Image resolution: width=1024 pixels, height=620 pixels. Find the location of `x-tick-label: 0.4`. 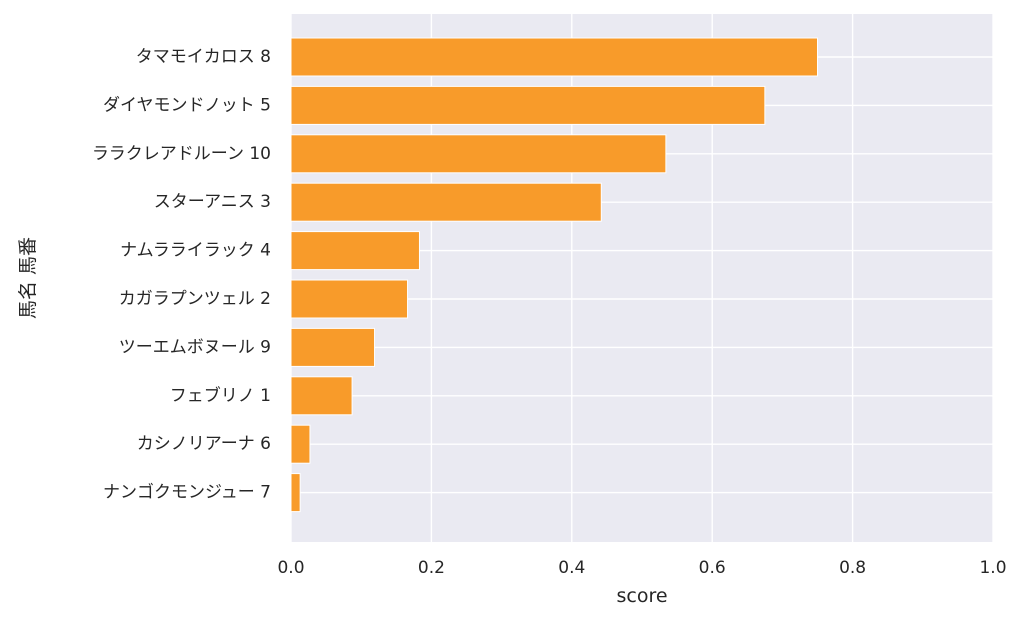

x-tick-label: 0.4 is located at coordinates (571, 568).